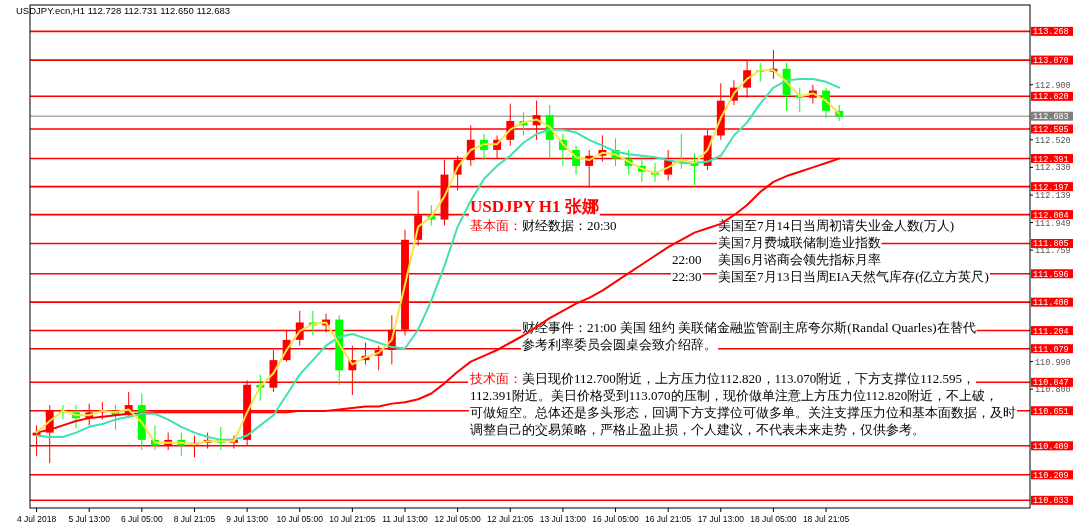 The image size is (1080, 527). What do you see at coordinates (1053, 168) in the screenshot?
I see `y-tick-label: 112.330` at bounding box center [1053, 168].